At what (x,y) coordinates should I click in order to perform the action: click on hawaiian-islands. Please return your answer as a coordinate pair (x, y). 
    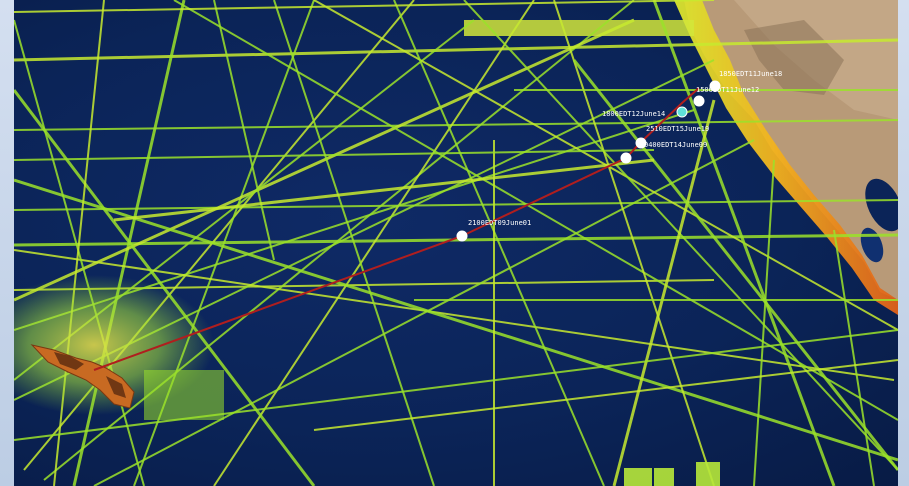
    Looking at the image, I should click on (82, 376).